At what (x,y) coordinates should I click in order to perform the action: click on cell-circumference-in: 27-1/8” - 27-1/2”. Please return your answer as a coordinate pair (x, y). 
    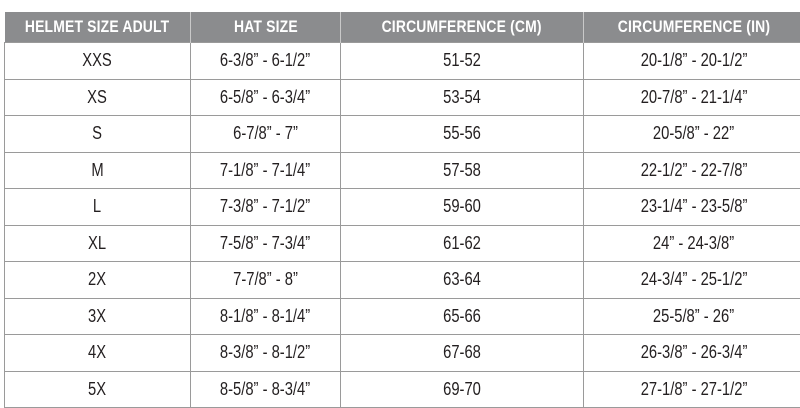
    Looking at the image, I should click on (692, 389).